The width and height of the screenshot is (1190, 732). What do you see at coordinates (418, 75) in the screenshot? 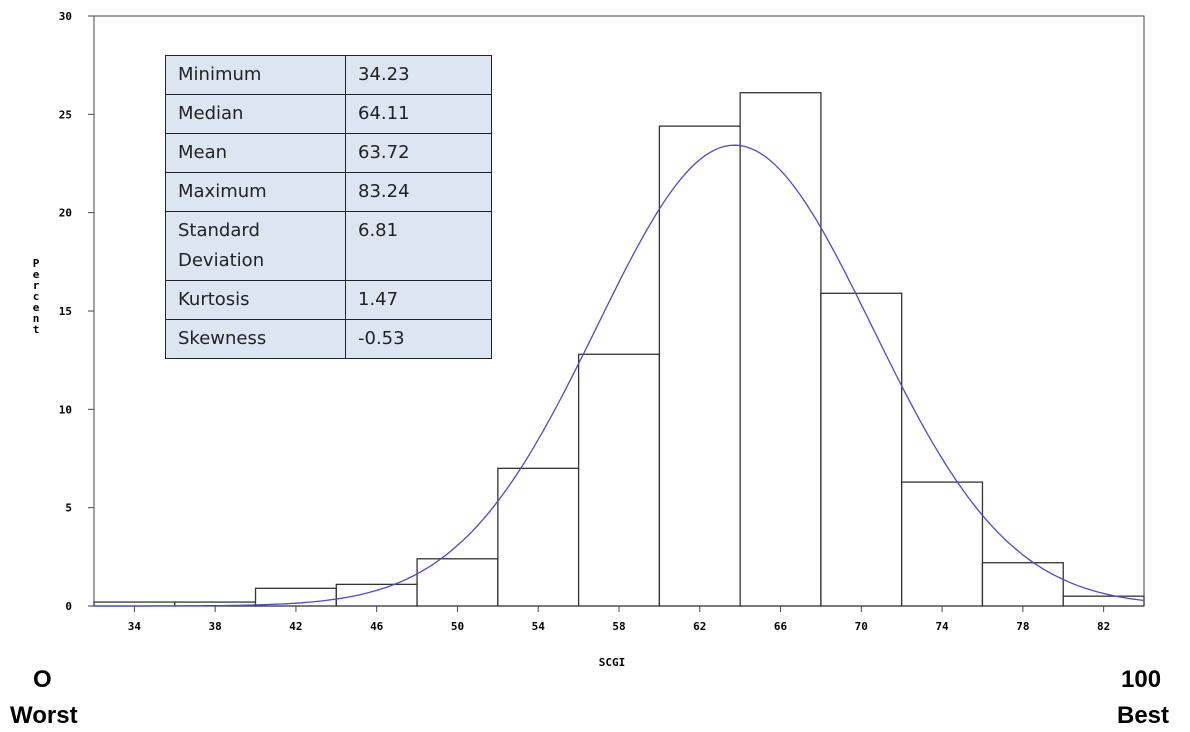
I see `stats-value: 34.23` at bounding box center [418, 75].